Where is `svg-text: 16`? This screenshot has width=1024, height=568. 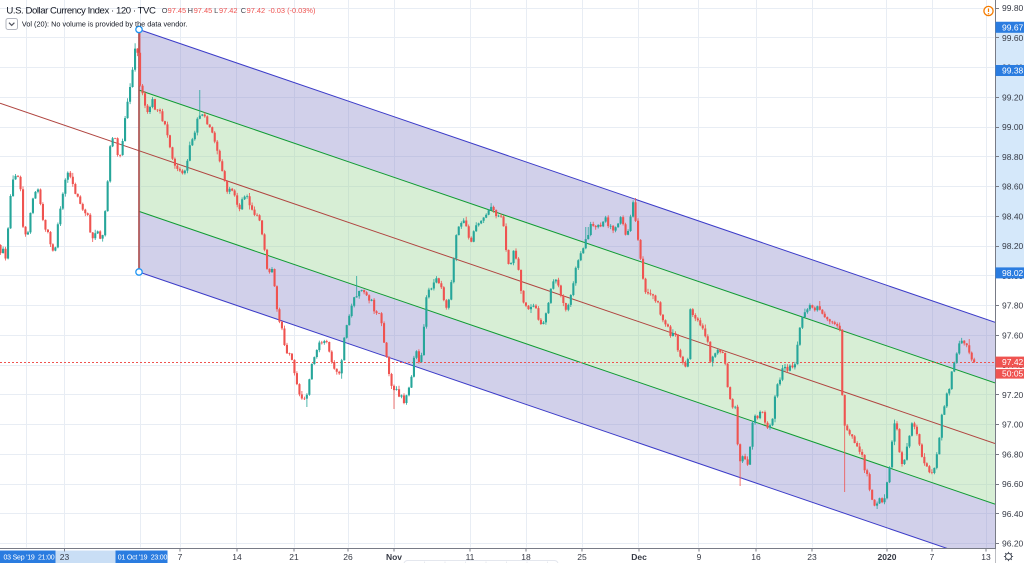
svg-text: 16 is located at coordinates (756, 557).